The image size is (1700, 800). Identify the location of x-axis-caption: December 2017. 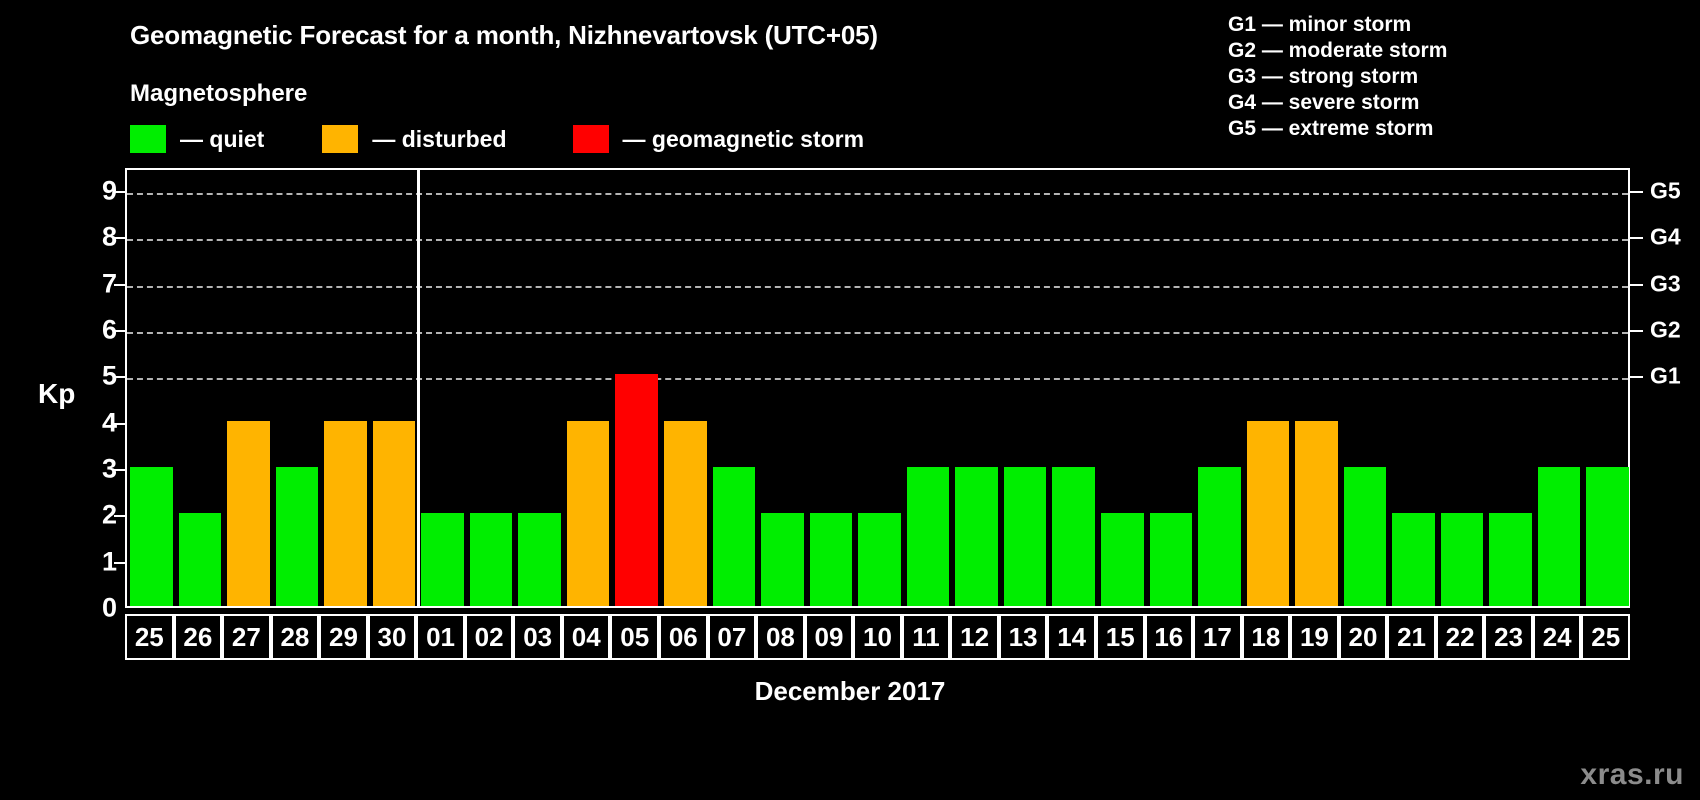
(850, 691).